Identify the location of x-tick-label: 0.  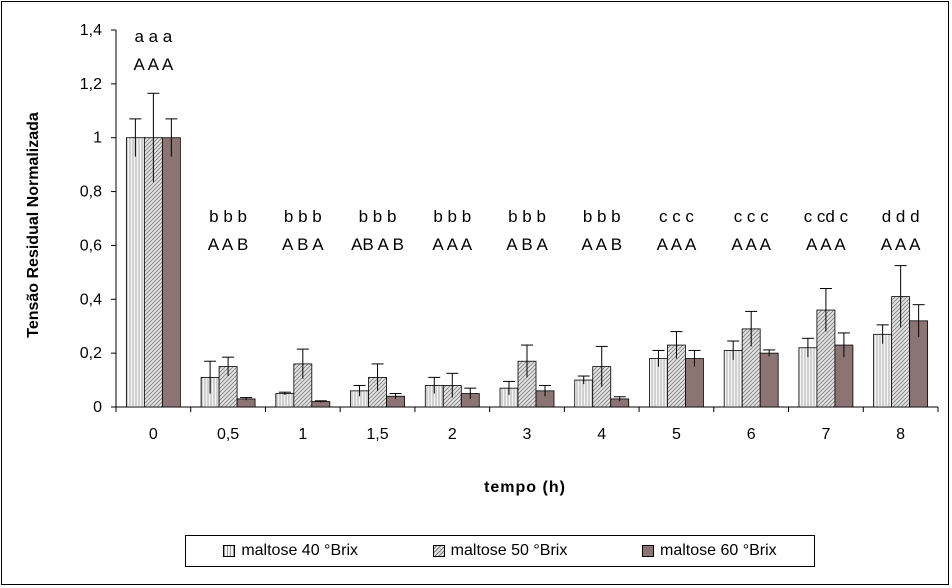
(153, 434).